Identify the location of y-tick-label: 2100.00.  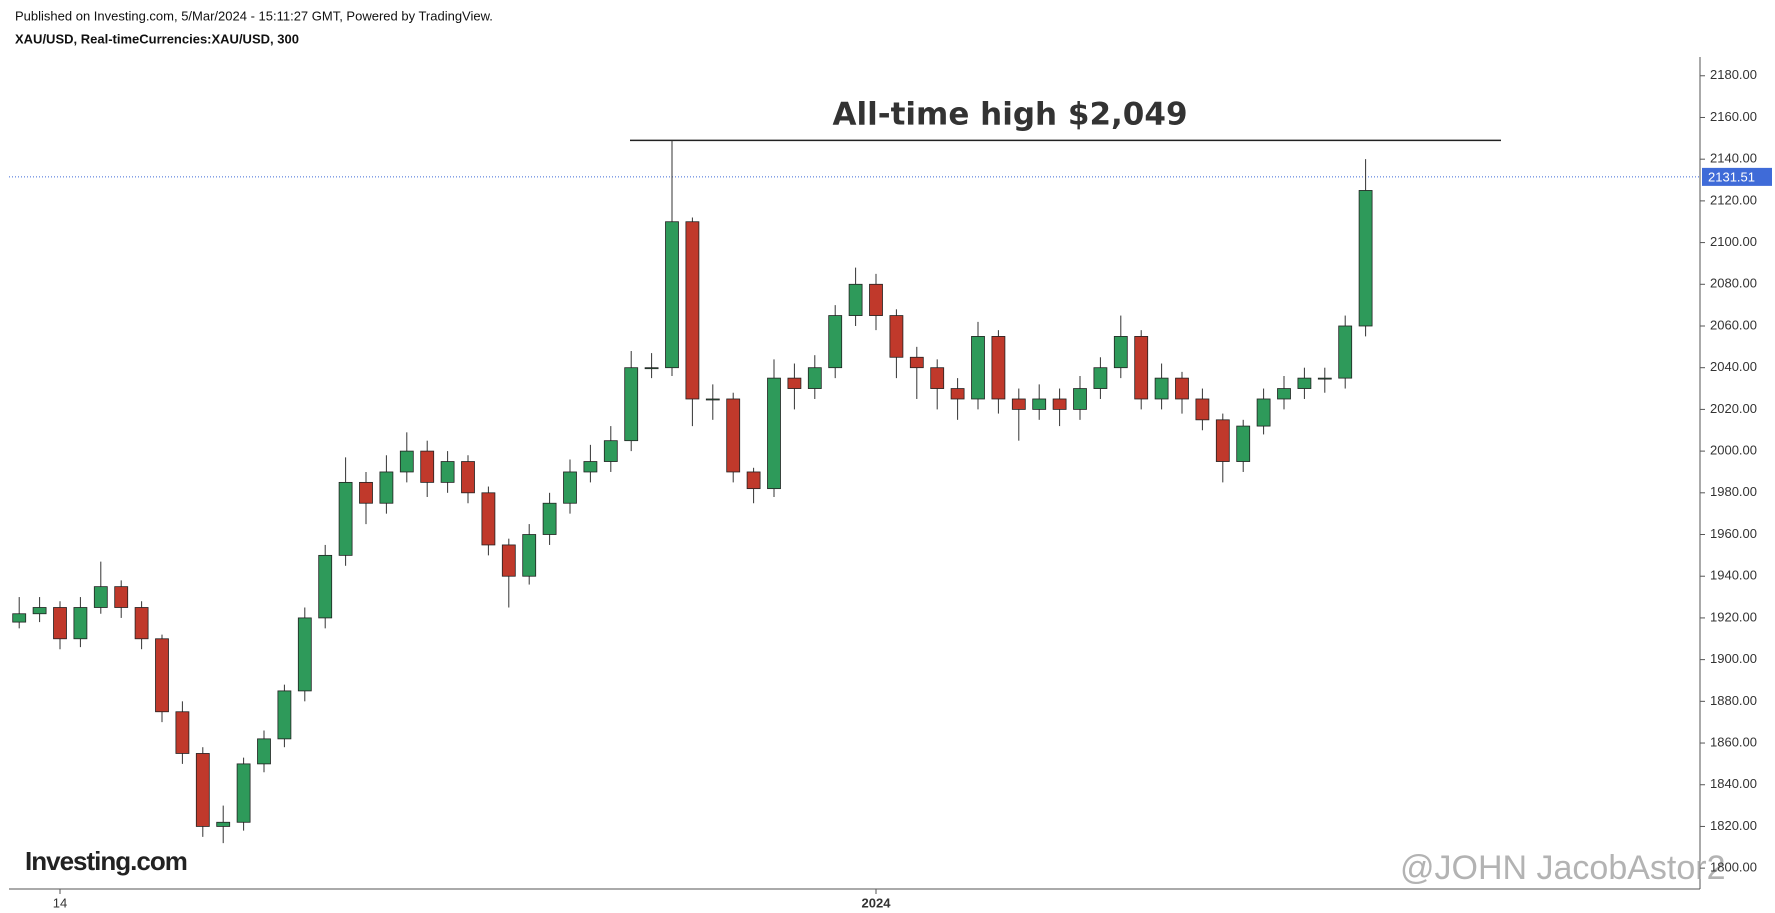
(1733, 241).